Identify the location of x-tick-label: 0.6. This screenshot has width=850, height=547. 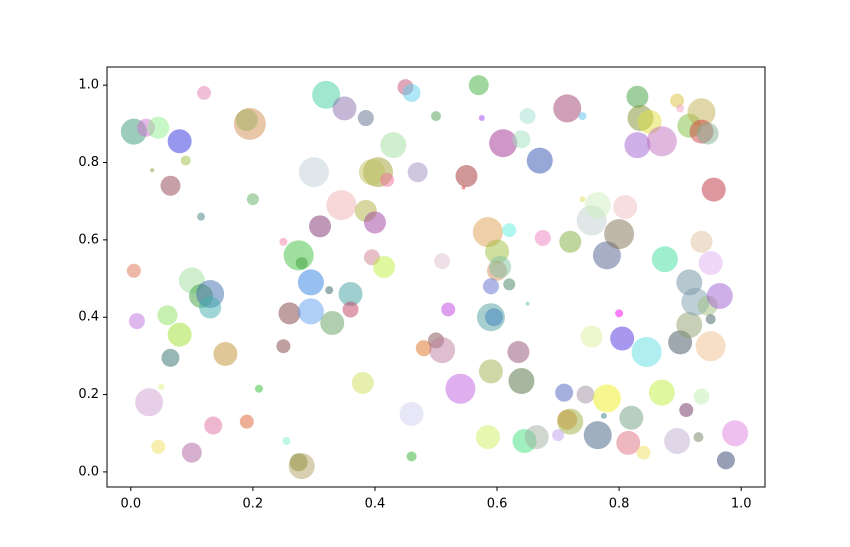
(497, 504).